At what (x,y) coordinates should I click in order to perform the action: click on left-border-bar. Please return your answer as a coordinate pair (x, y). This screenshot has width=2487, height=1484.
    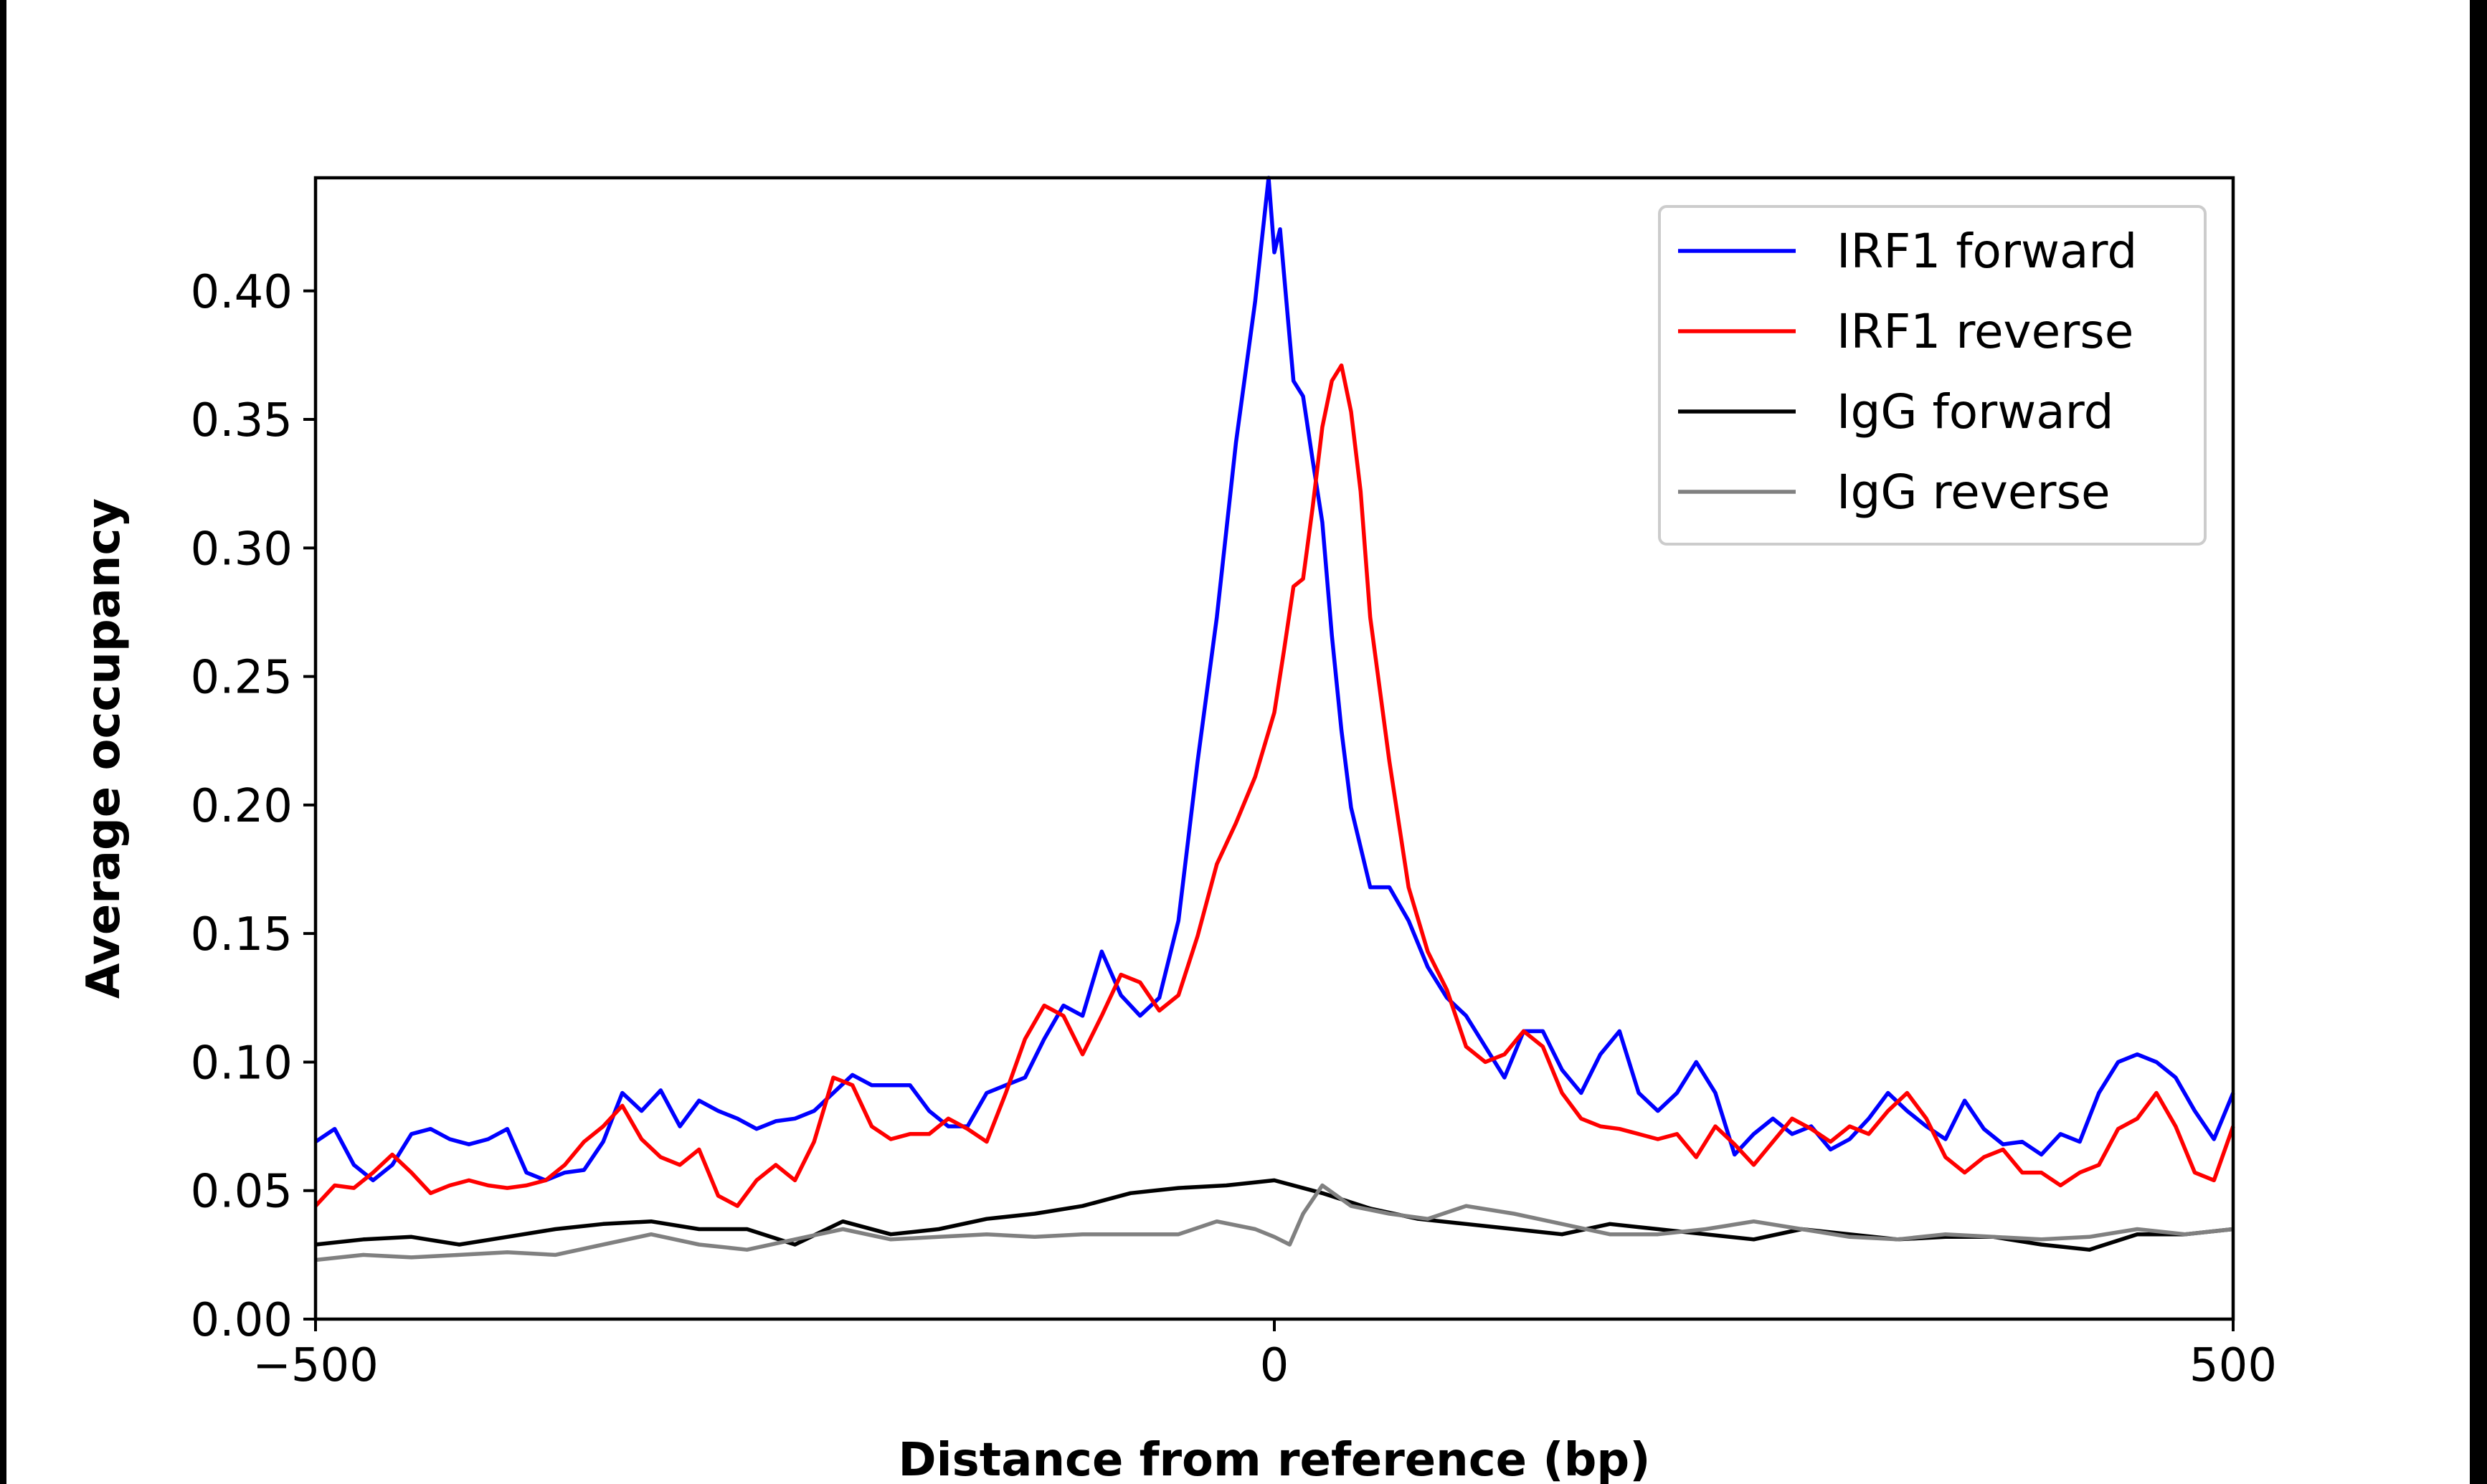
    Looking at the image, I should click on (3, 742).